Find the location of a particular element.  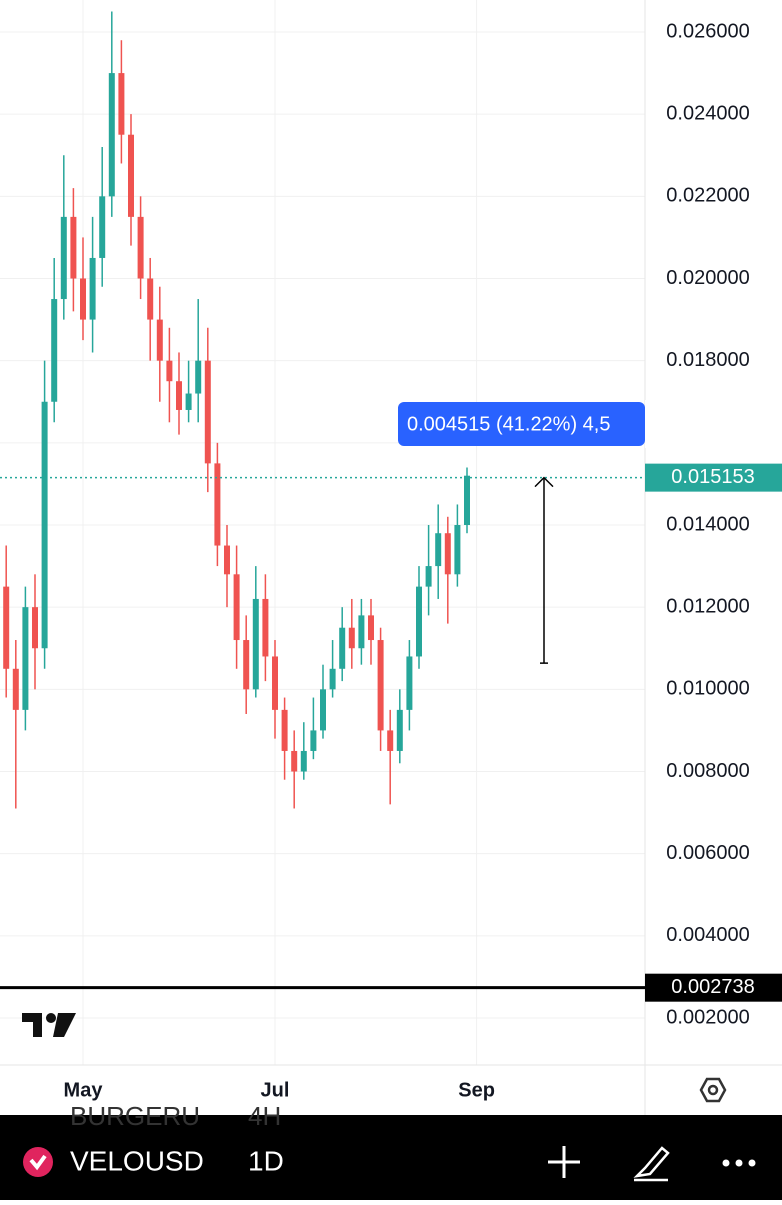

price-label: 0.015153 is located at coordinates (712, 477).